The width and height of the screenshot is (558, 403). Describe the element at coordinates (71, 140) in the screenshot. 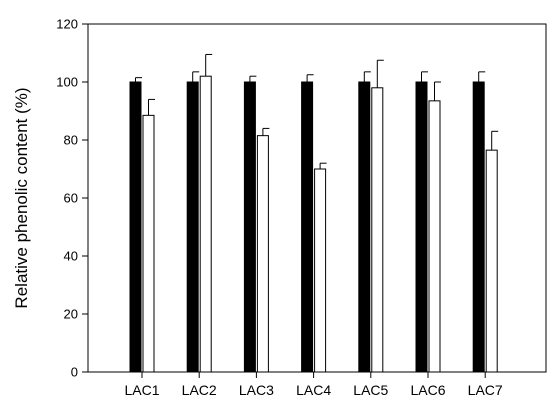

I see `y-tick-label: 80` at that location.